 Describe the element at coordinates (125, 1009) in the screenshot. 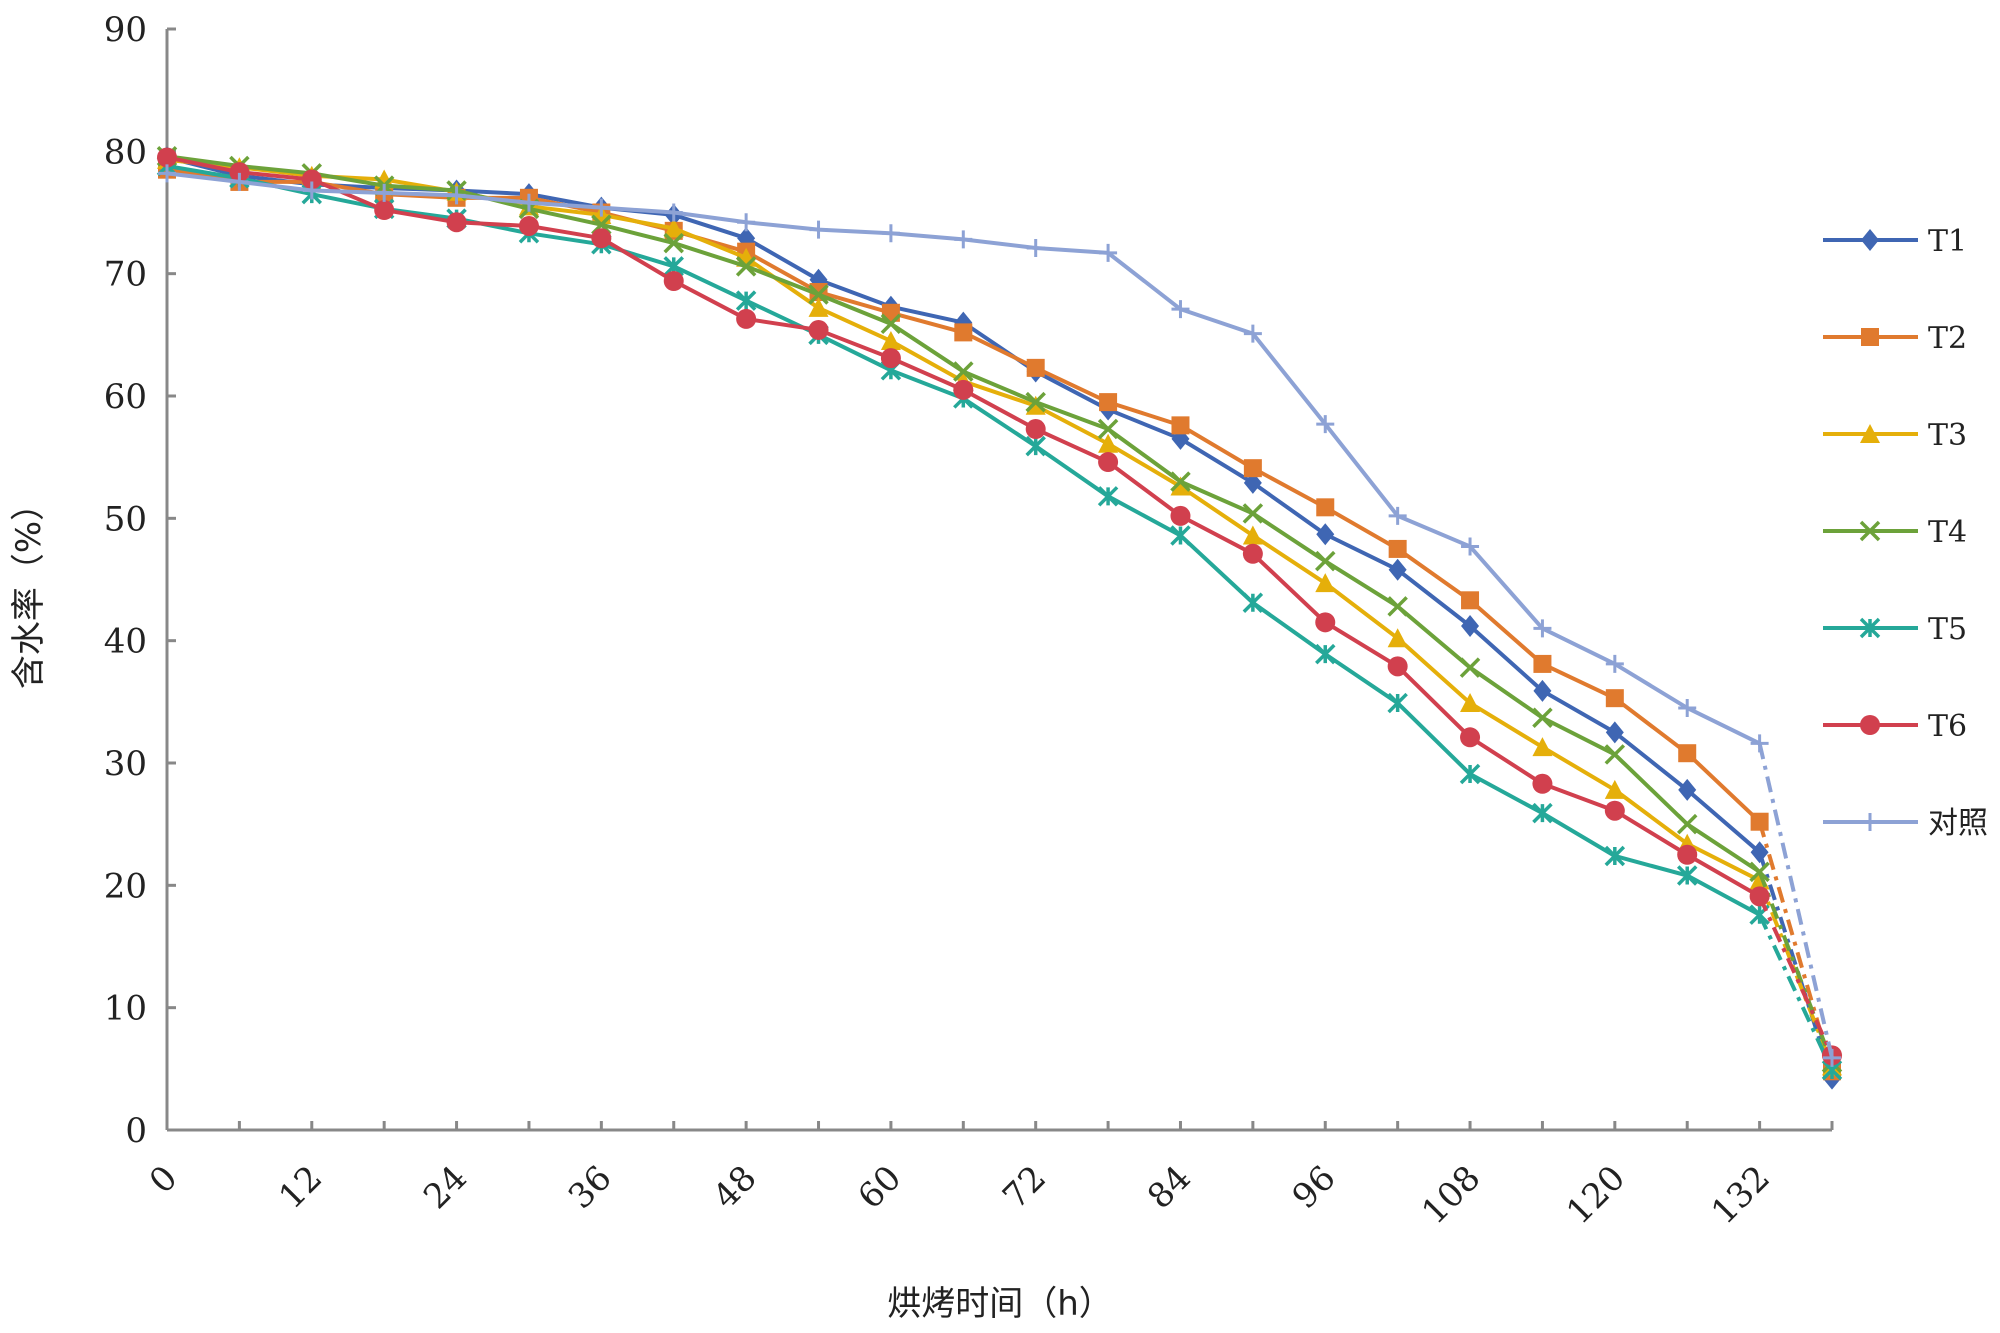

I see `y-tick-label: 10` at that location.